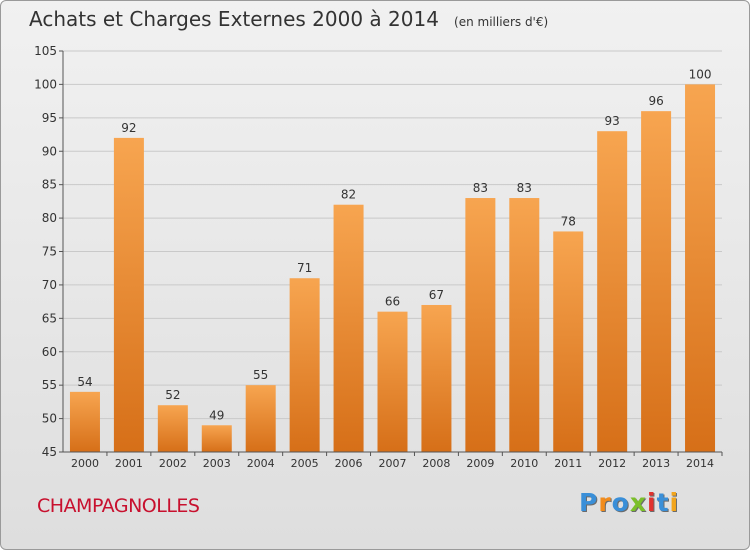  Describe the element at coordinates (84, 382) in the screenshot. I see `value-label-2000: 54` at that location.